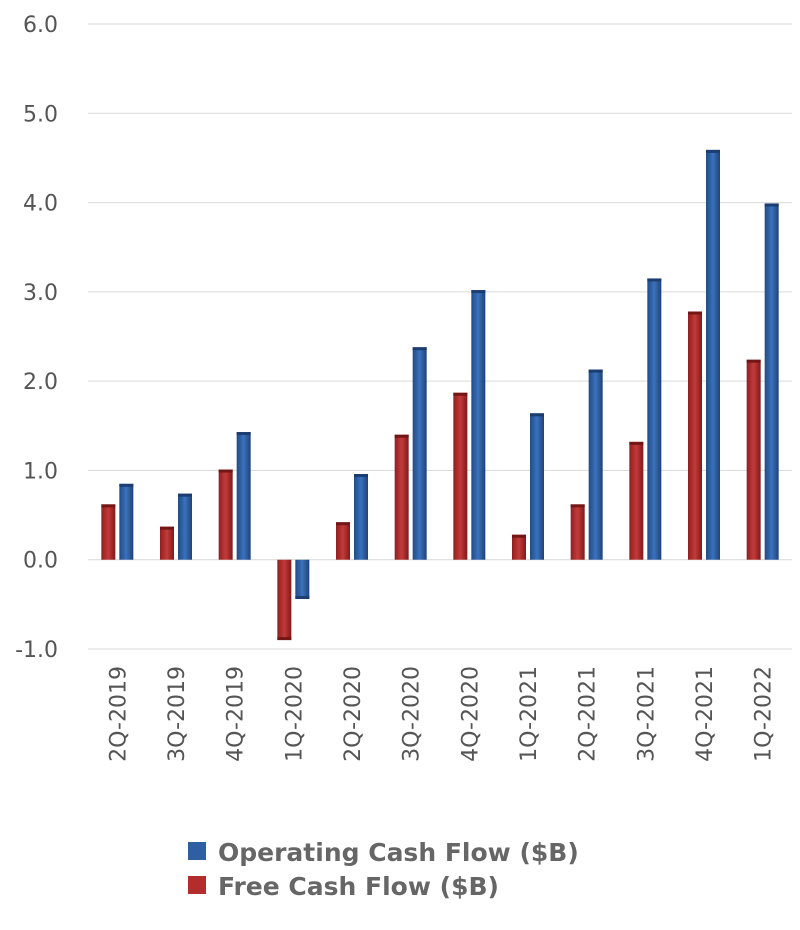 This screenshot has width=800, height=930. Describe the element at coordinates (118, 714) in the screenshot. I see `x-tick-label: 2Q-2019` at that location.